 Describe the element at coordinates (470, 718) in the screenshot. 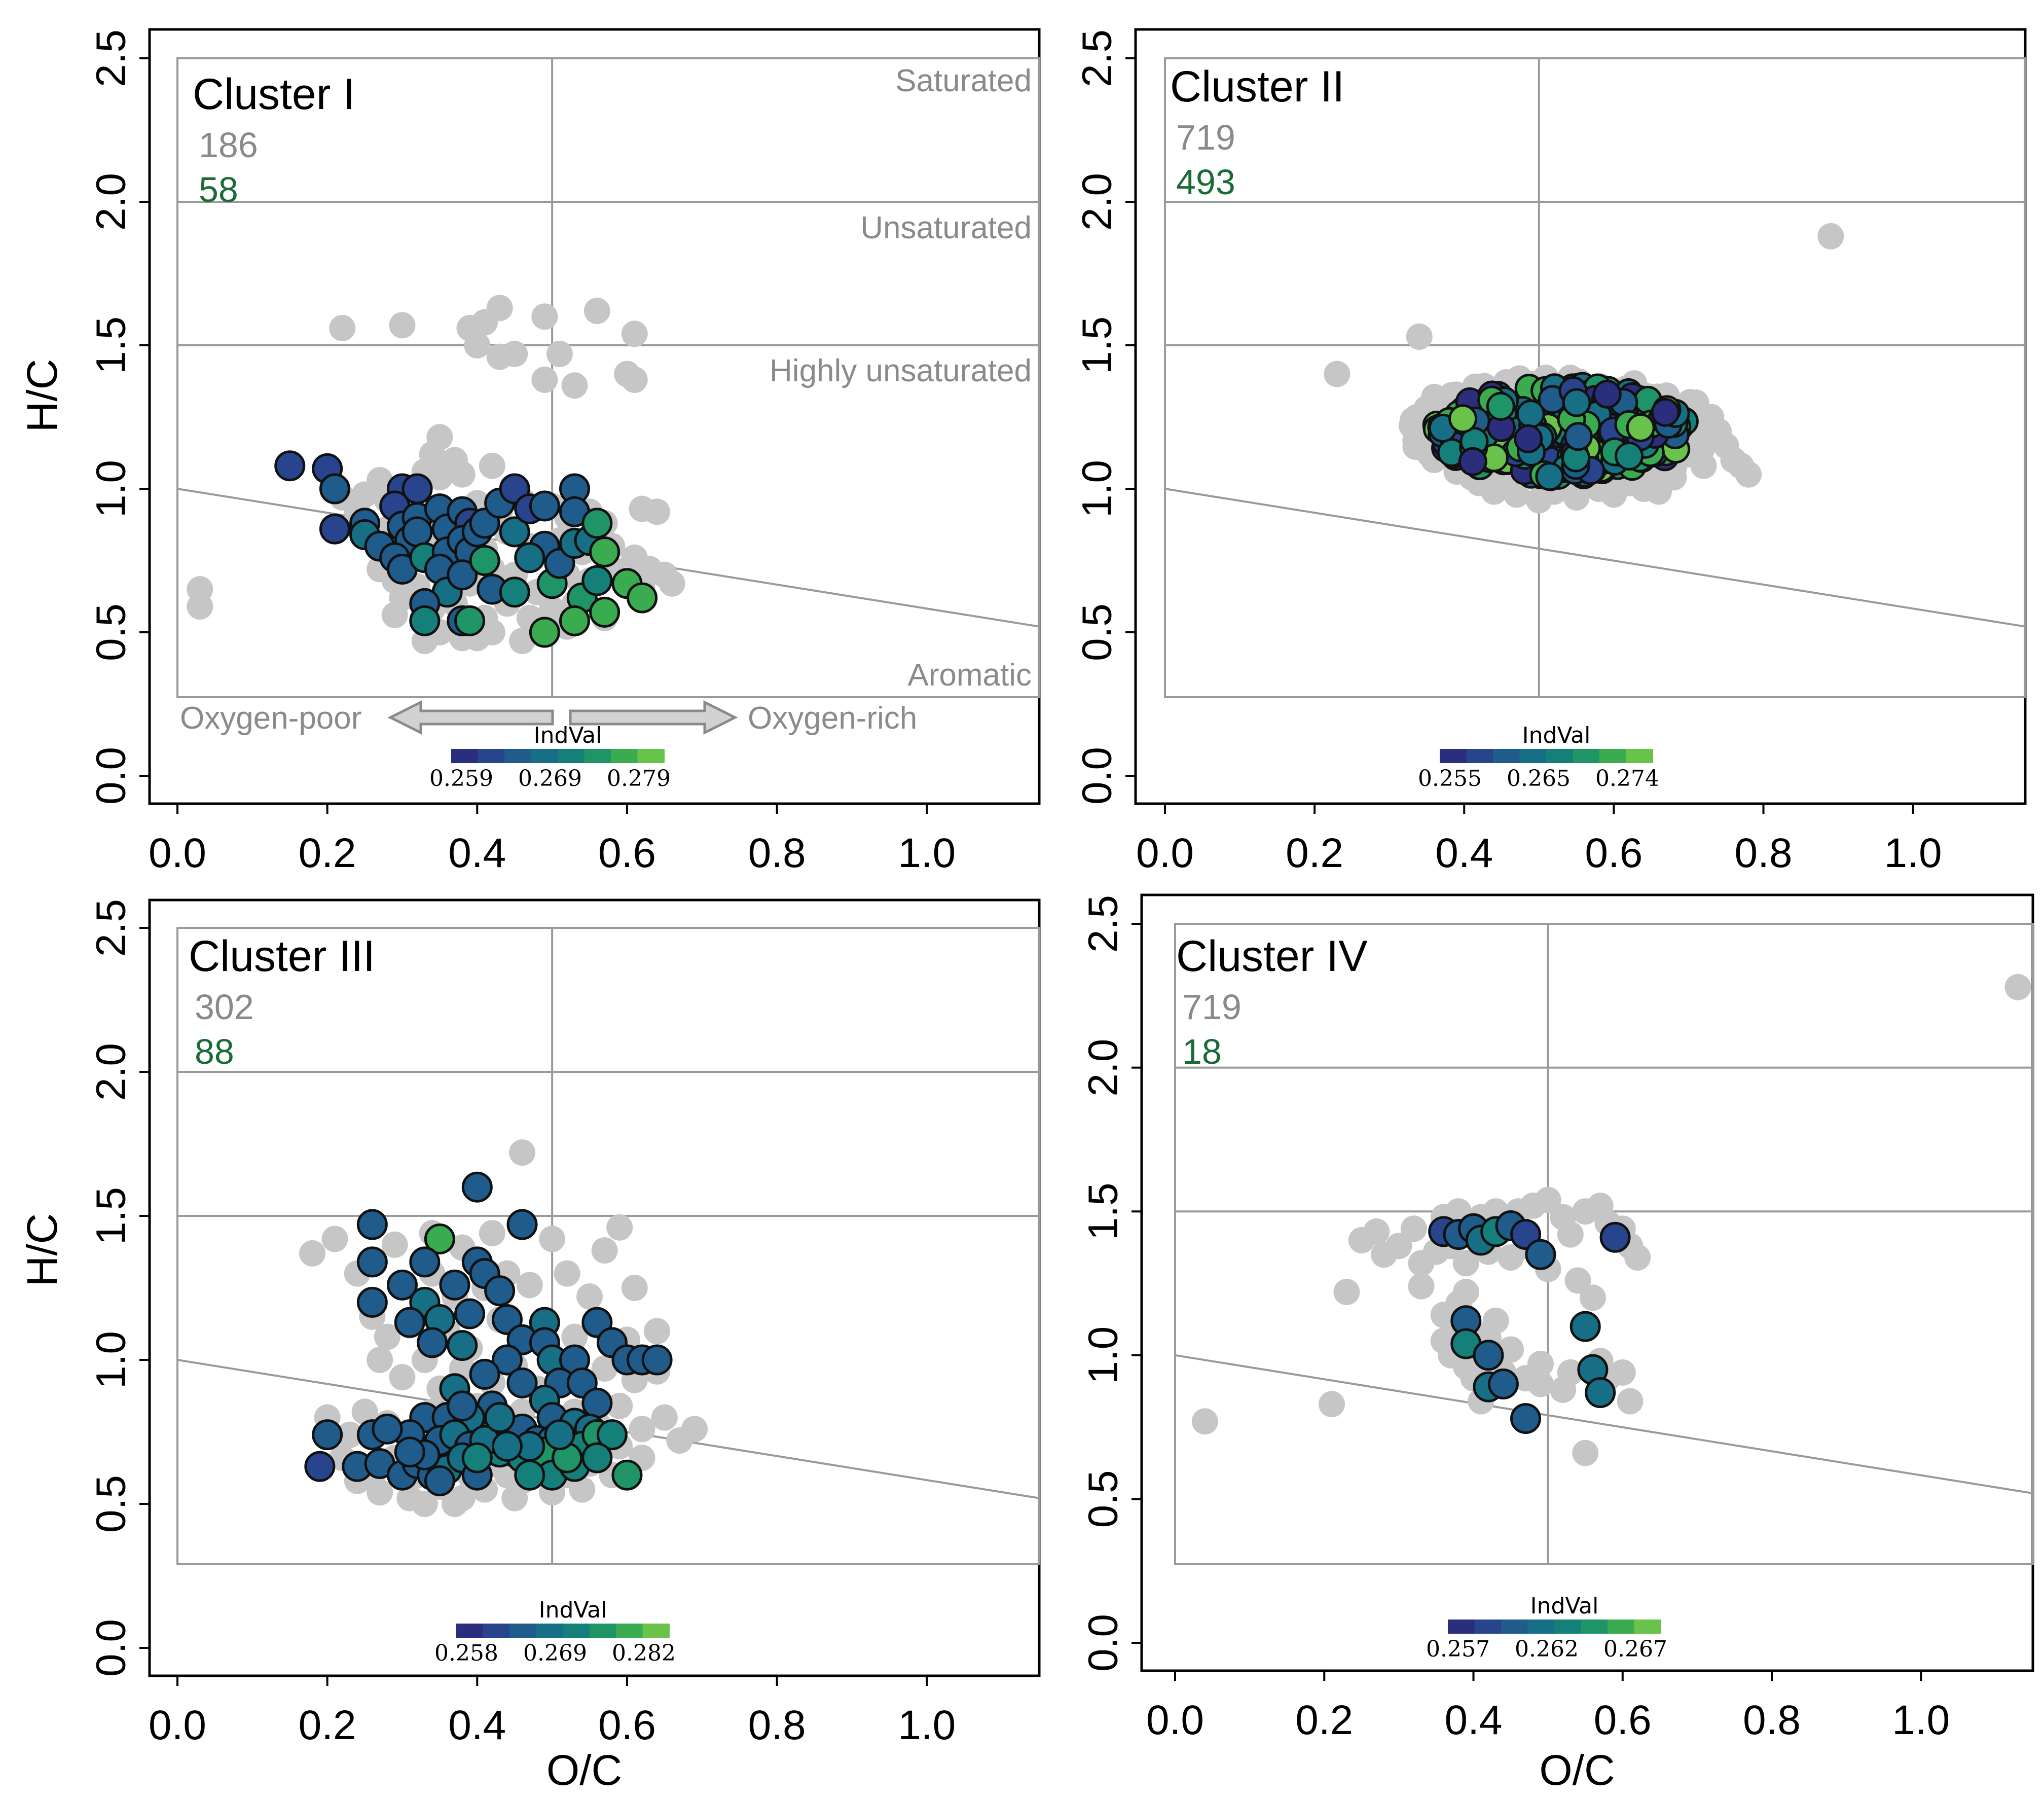

I see `left-arrow-icon` at that location.